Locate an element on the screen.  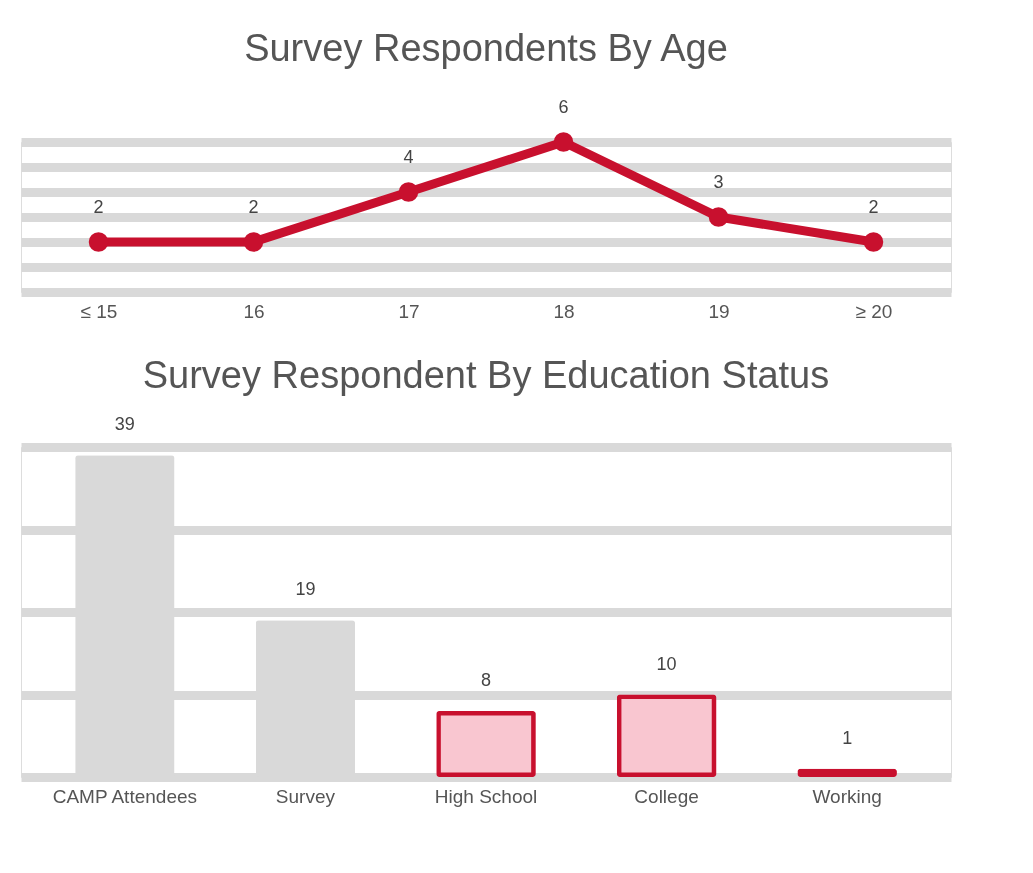
data-label: 1 is located at coordinates (847, 737).